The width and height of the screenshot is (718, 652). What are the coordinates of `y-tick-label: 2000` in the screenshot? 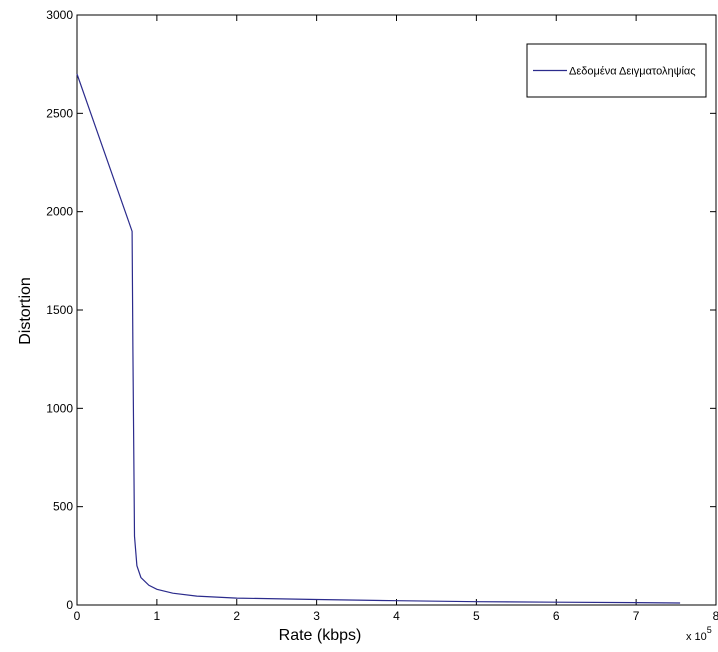 It's located at (59, 212).